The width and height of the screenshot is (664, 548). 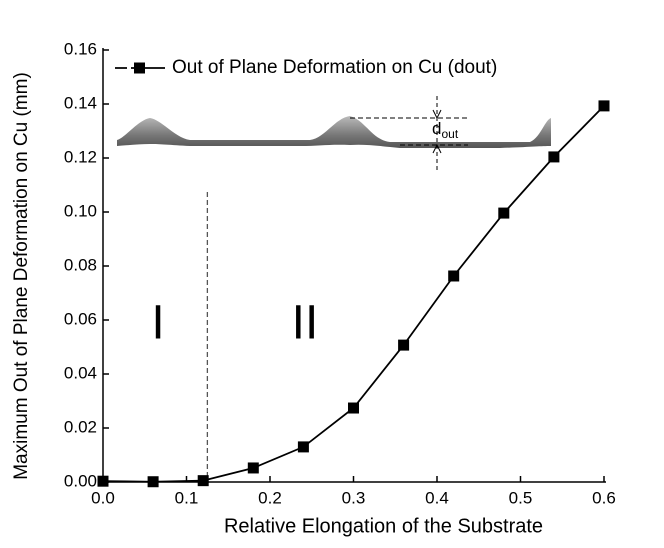 What do you see at coordinates (103, 497) in the screenshot?
I see `x-tick-label: 0.0` at bounding box center [103, 497].